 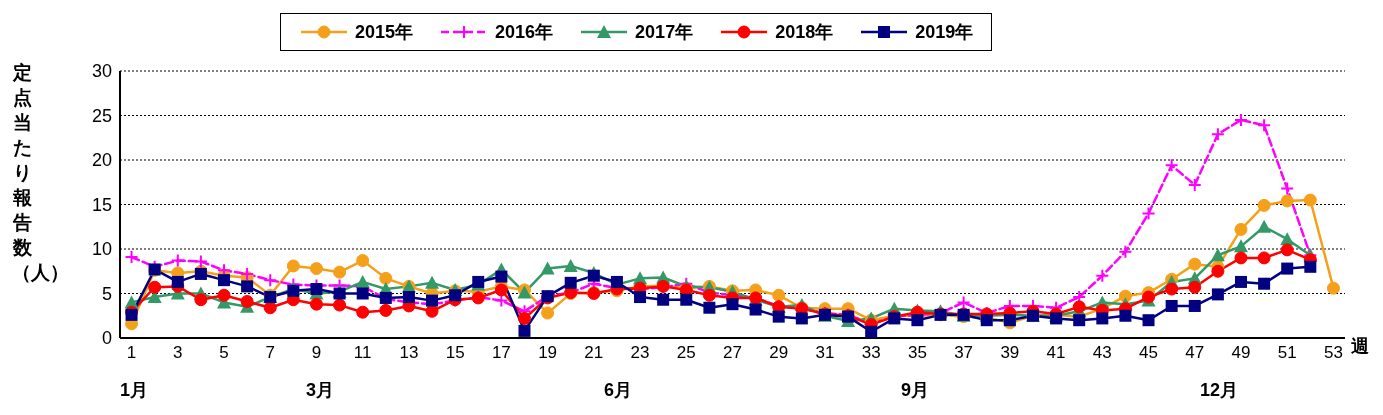 What do you see at coordinates (134, 390) in the screenshot?
I see `text: 1月` at bounding box center [134, 390].